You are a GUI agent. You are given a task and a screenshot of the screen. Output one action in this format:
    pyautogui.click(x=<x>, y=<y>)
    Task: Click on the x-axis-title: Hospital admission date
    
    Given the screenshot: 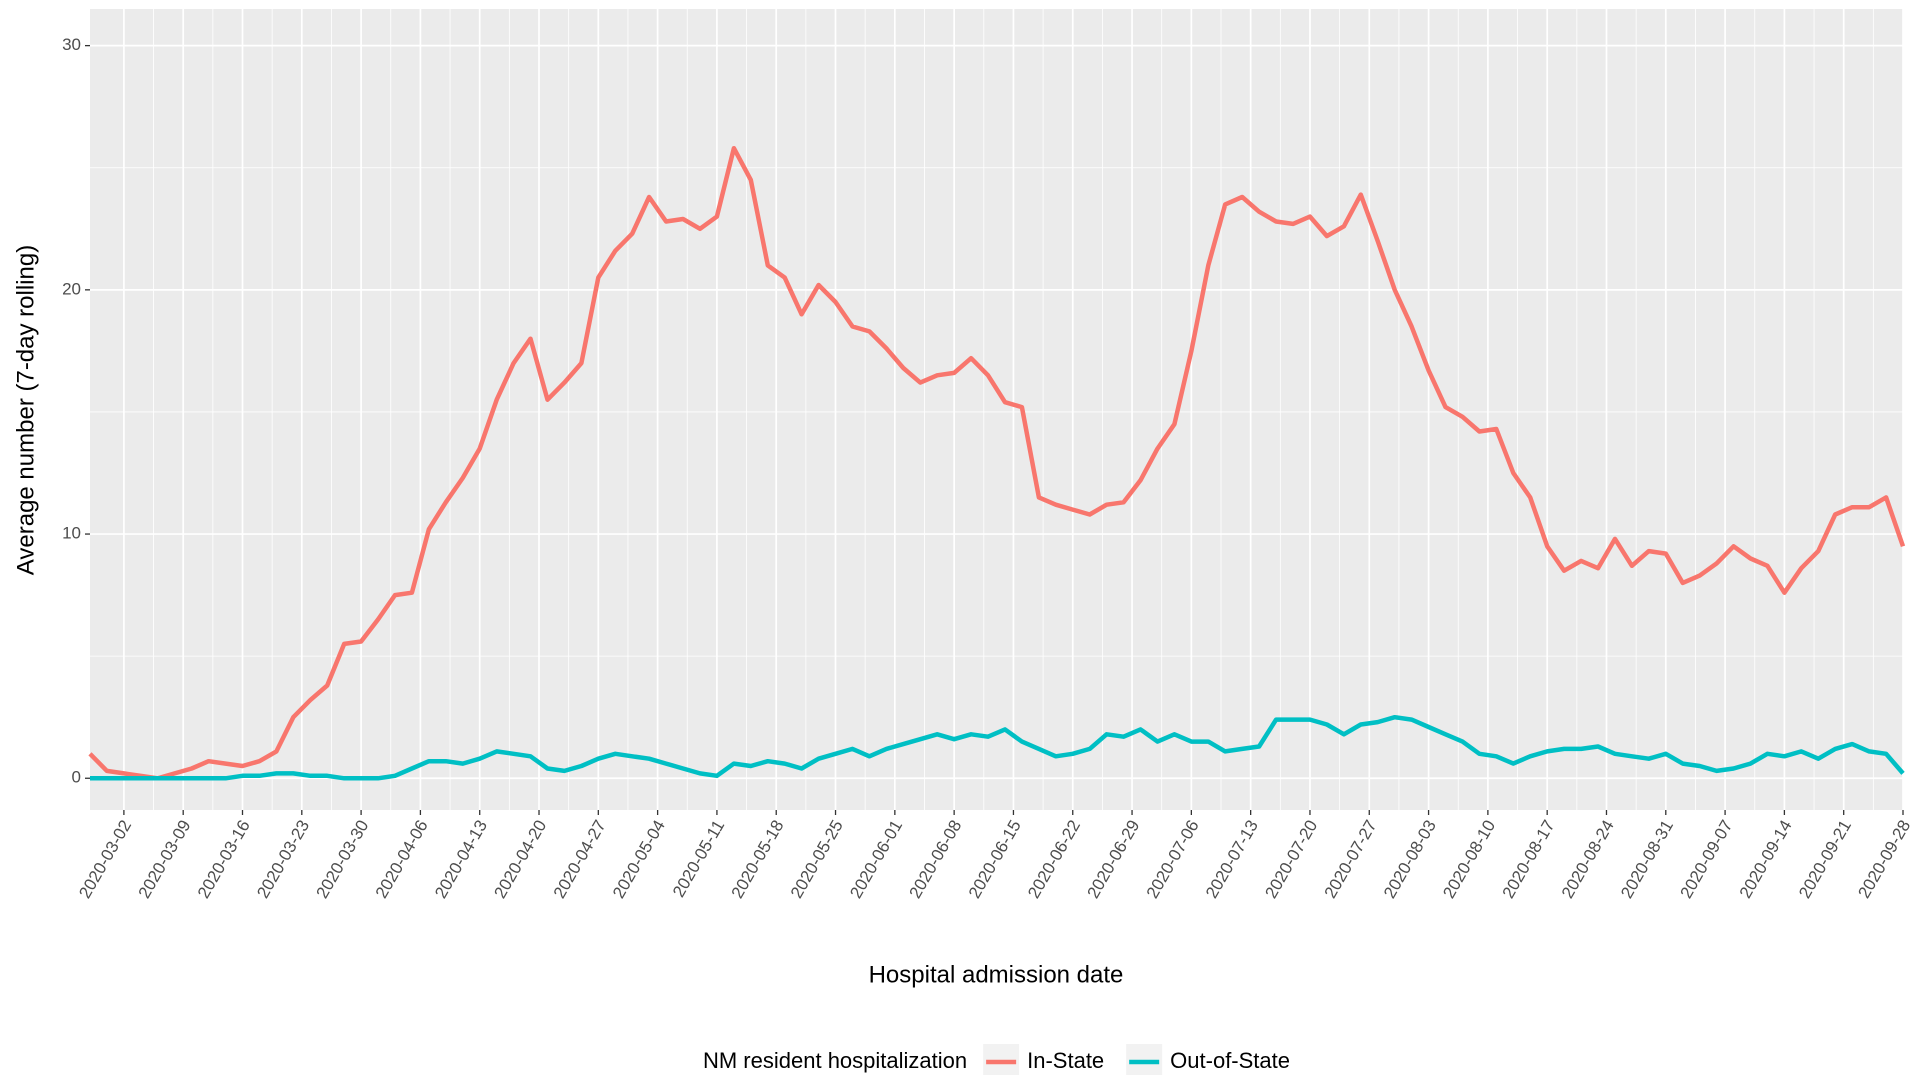 What is the action you would take?
    pyautogui.click(x=996, y=974)
    